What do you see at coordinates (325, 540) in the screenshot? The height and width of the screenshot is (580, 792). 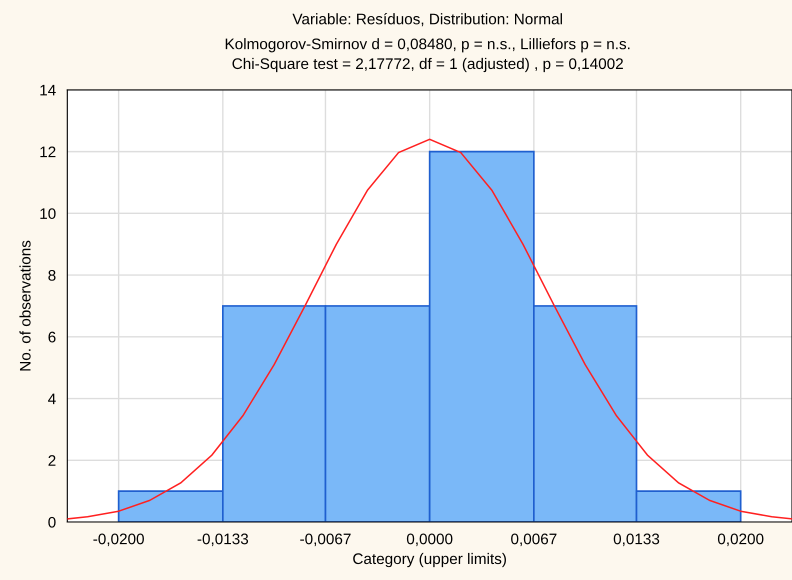 I see `x-tick-label: -0,0067` at bounding box center [325, 540].